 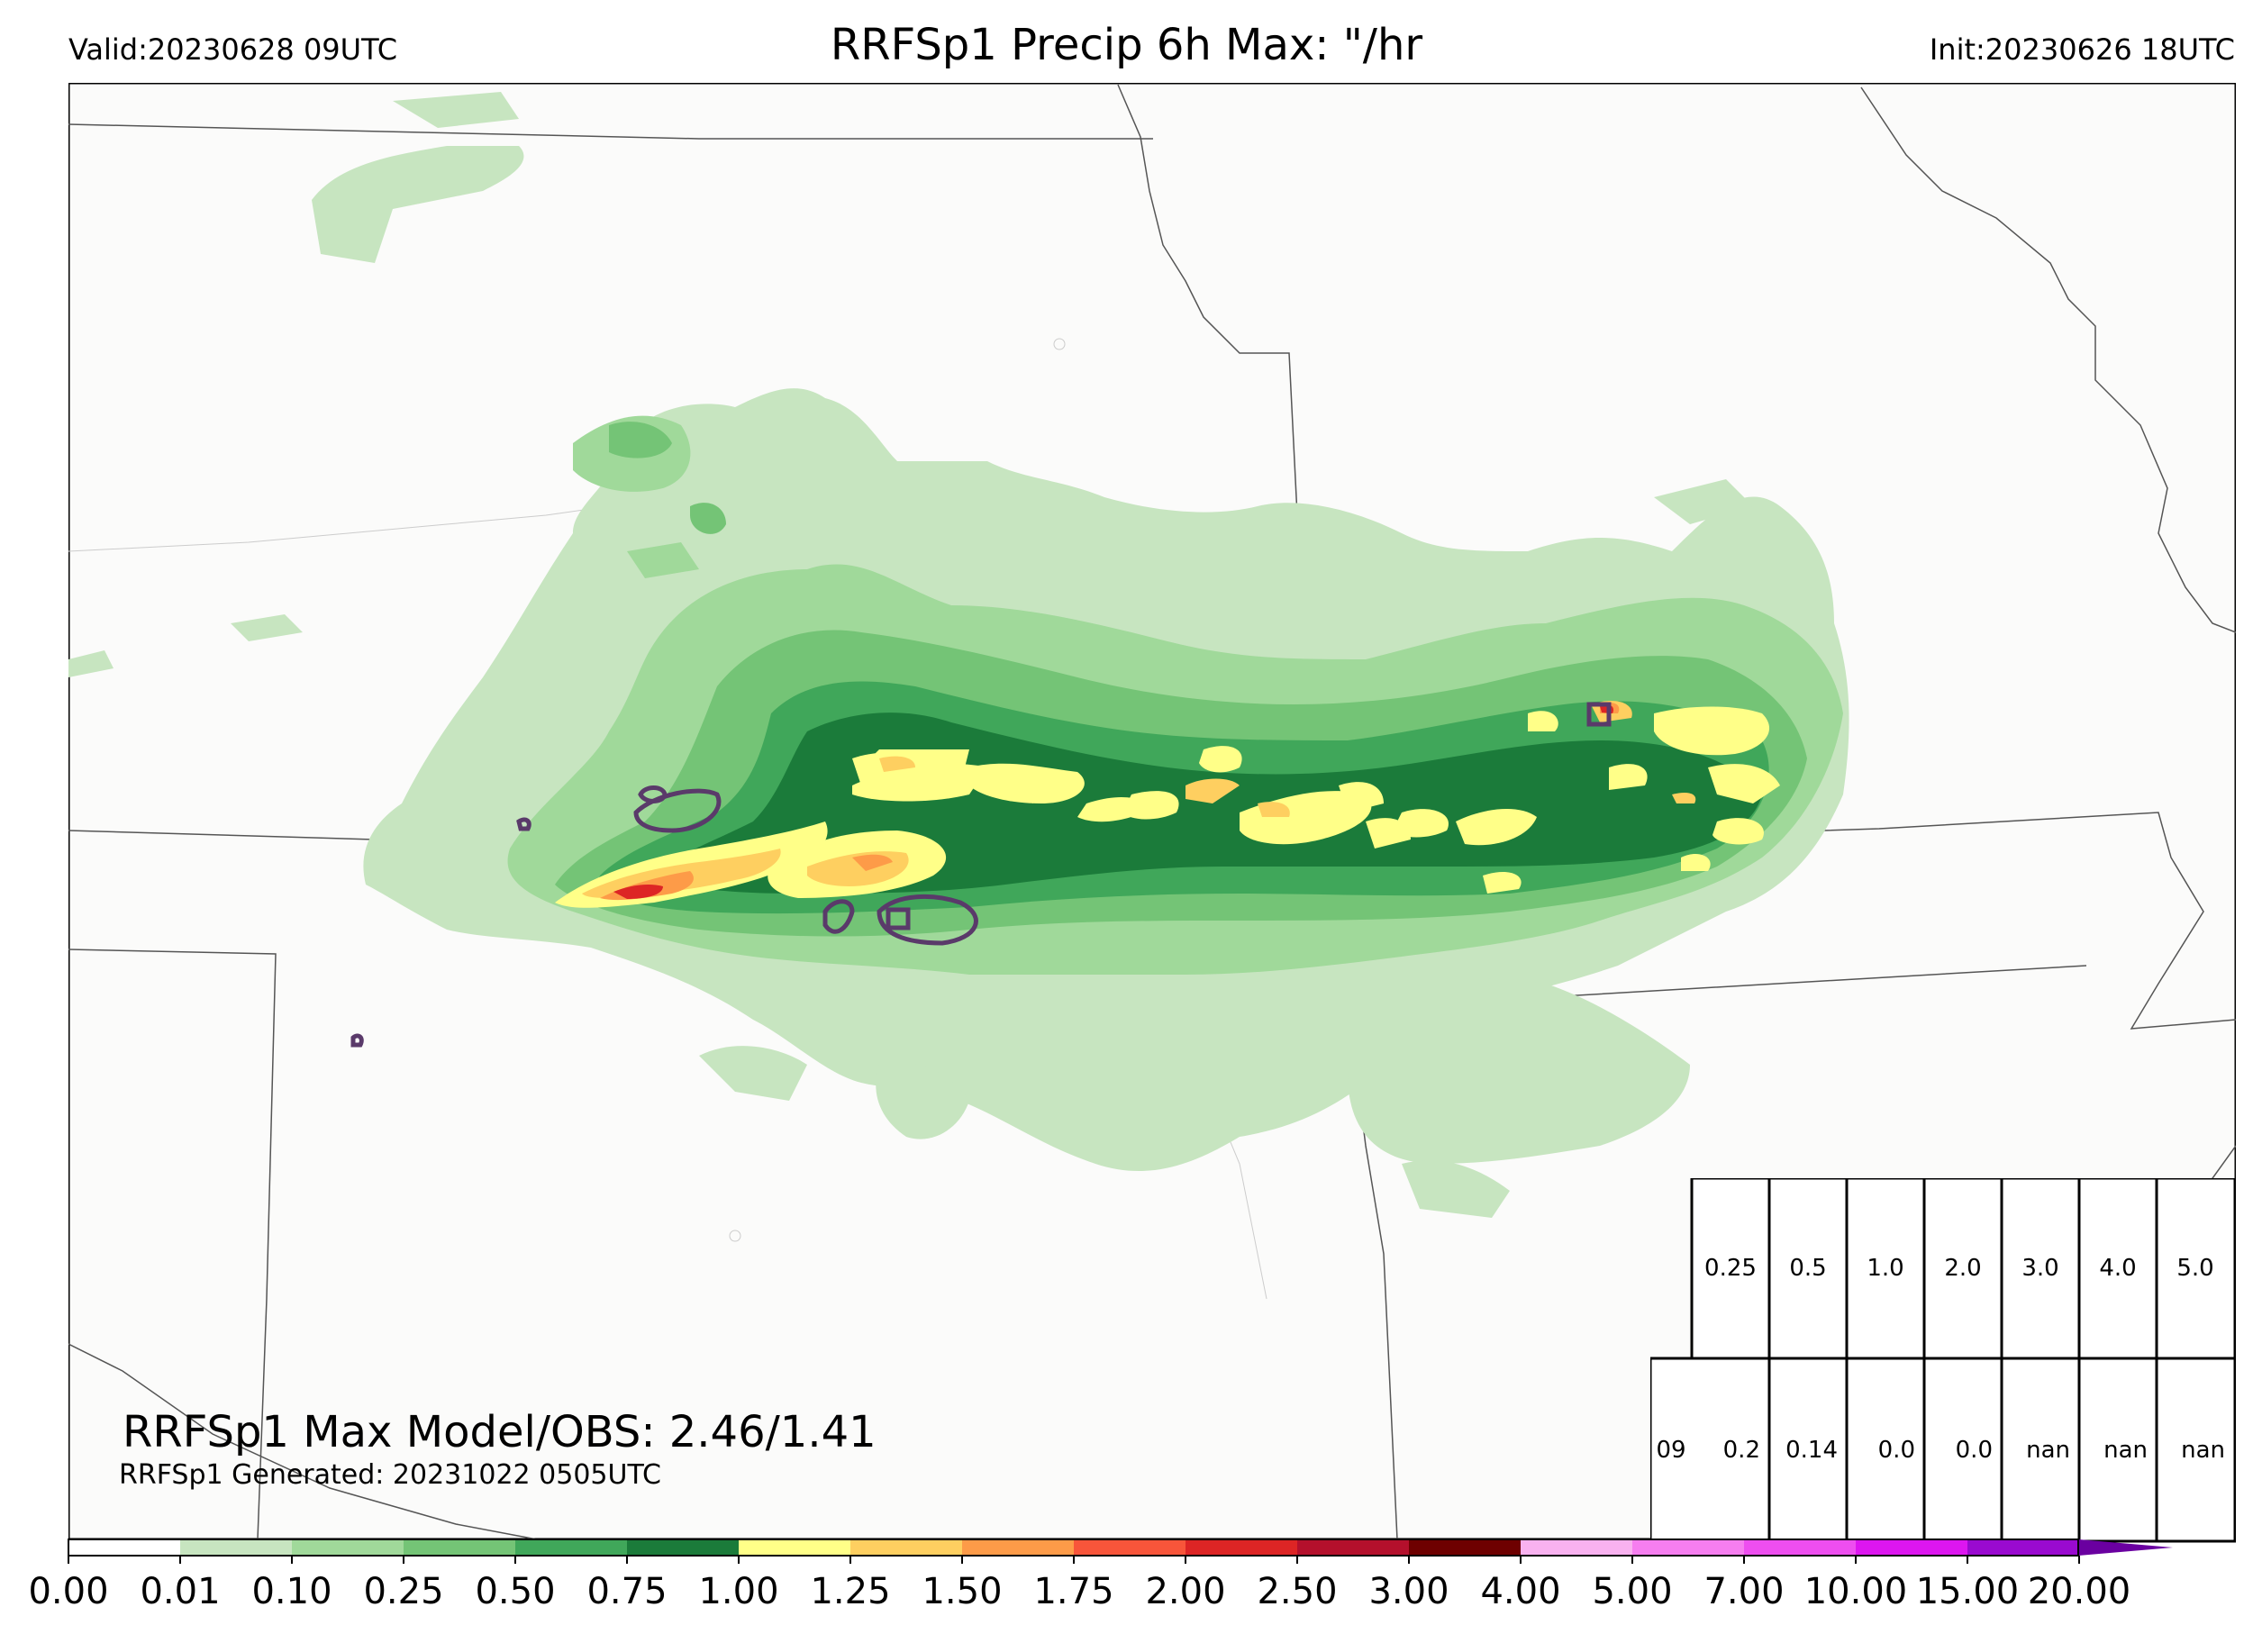 What do you see at coordinates (738, 1591) in the screenshot?
I see `colorbar-tick-label: 1.00` at bounding box center [738, 1591].